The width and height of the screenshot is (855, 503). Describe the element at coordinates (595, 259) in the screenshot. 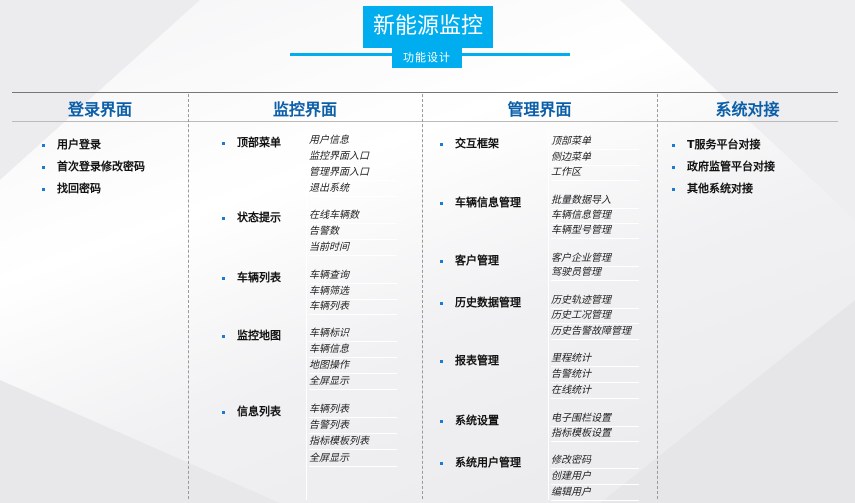

I see `sub-item: 客户企业管理` at that location.